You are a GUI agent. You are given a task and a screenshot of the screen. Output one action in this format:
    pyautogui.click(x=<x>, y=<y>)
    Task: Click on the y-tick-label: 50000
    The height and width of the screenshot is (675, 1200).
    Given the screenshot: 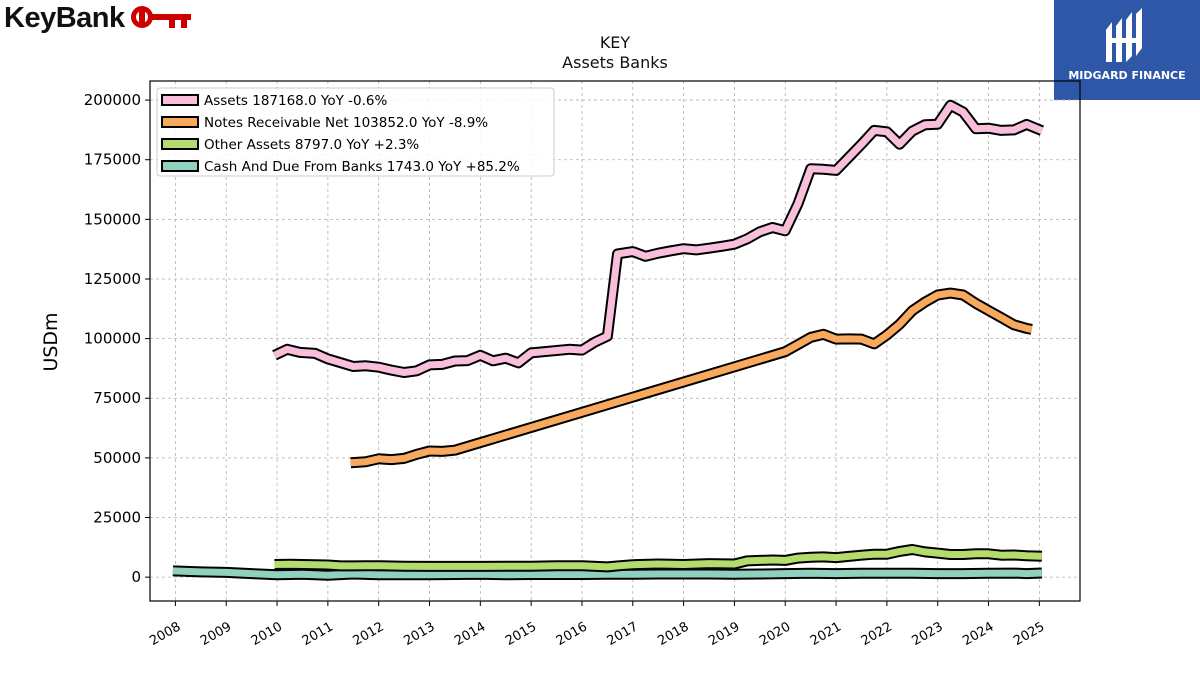 What is the action you would take?
    pyautogui.click(x=117, y=458)
    